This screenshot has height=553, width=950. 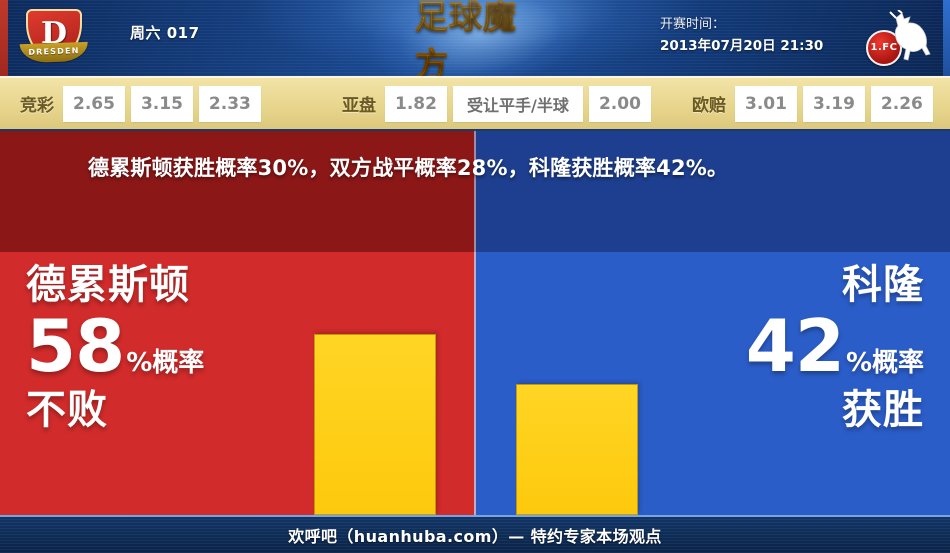 I want to click on home-team-crest-icon: D DRESDEN, so click(x=54, y=38).